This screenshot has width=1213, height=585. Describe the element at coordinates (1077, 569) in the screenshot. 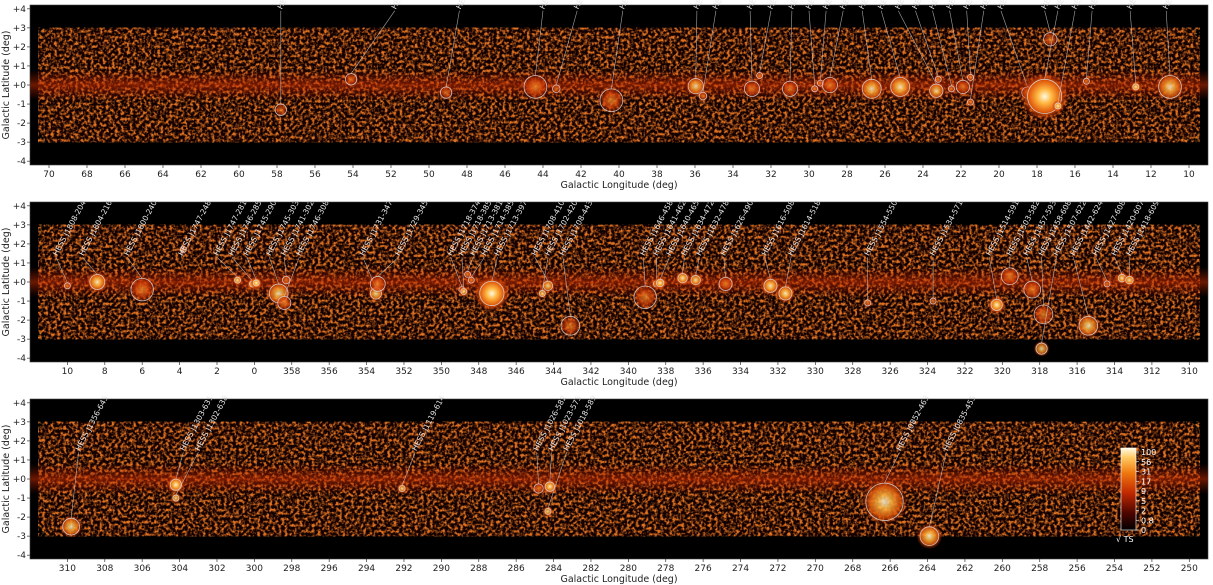

I see `x-tick-label: 256` at that location.